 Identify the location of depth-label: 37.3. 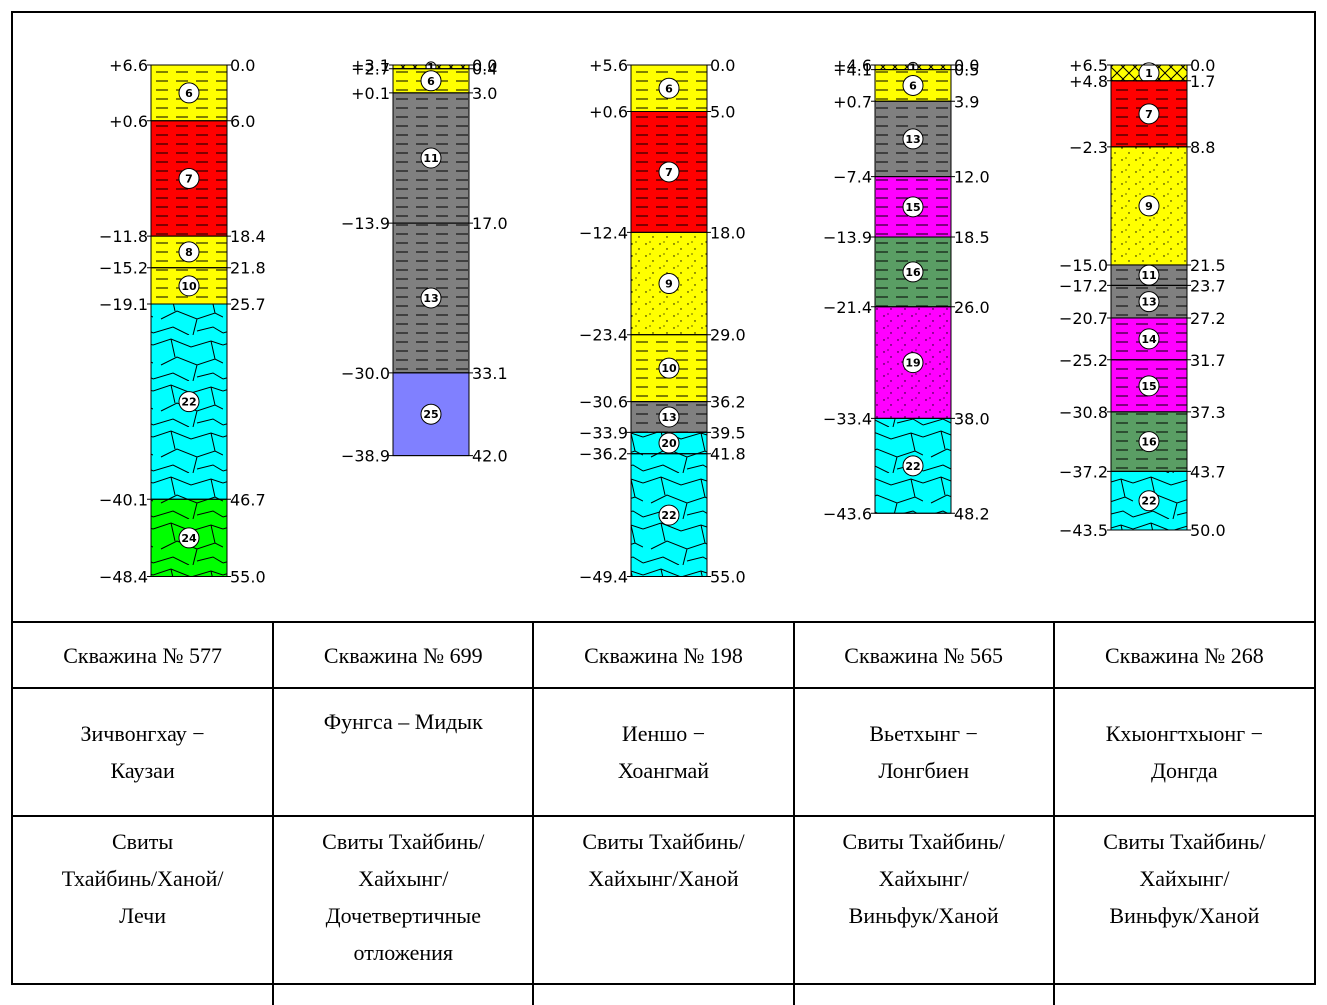
(1208, 412).